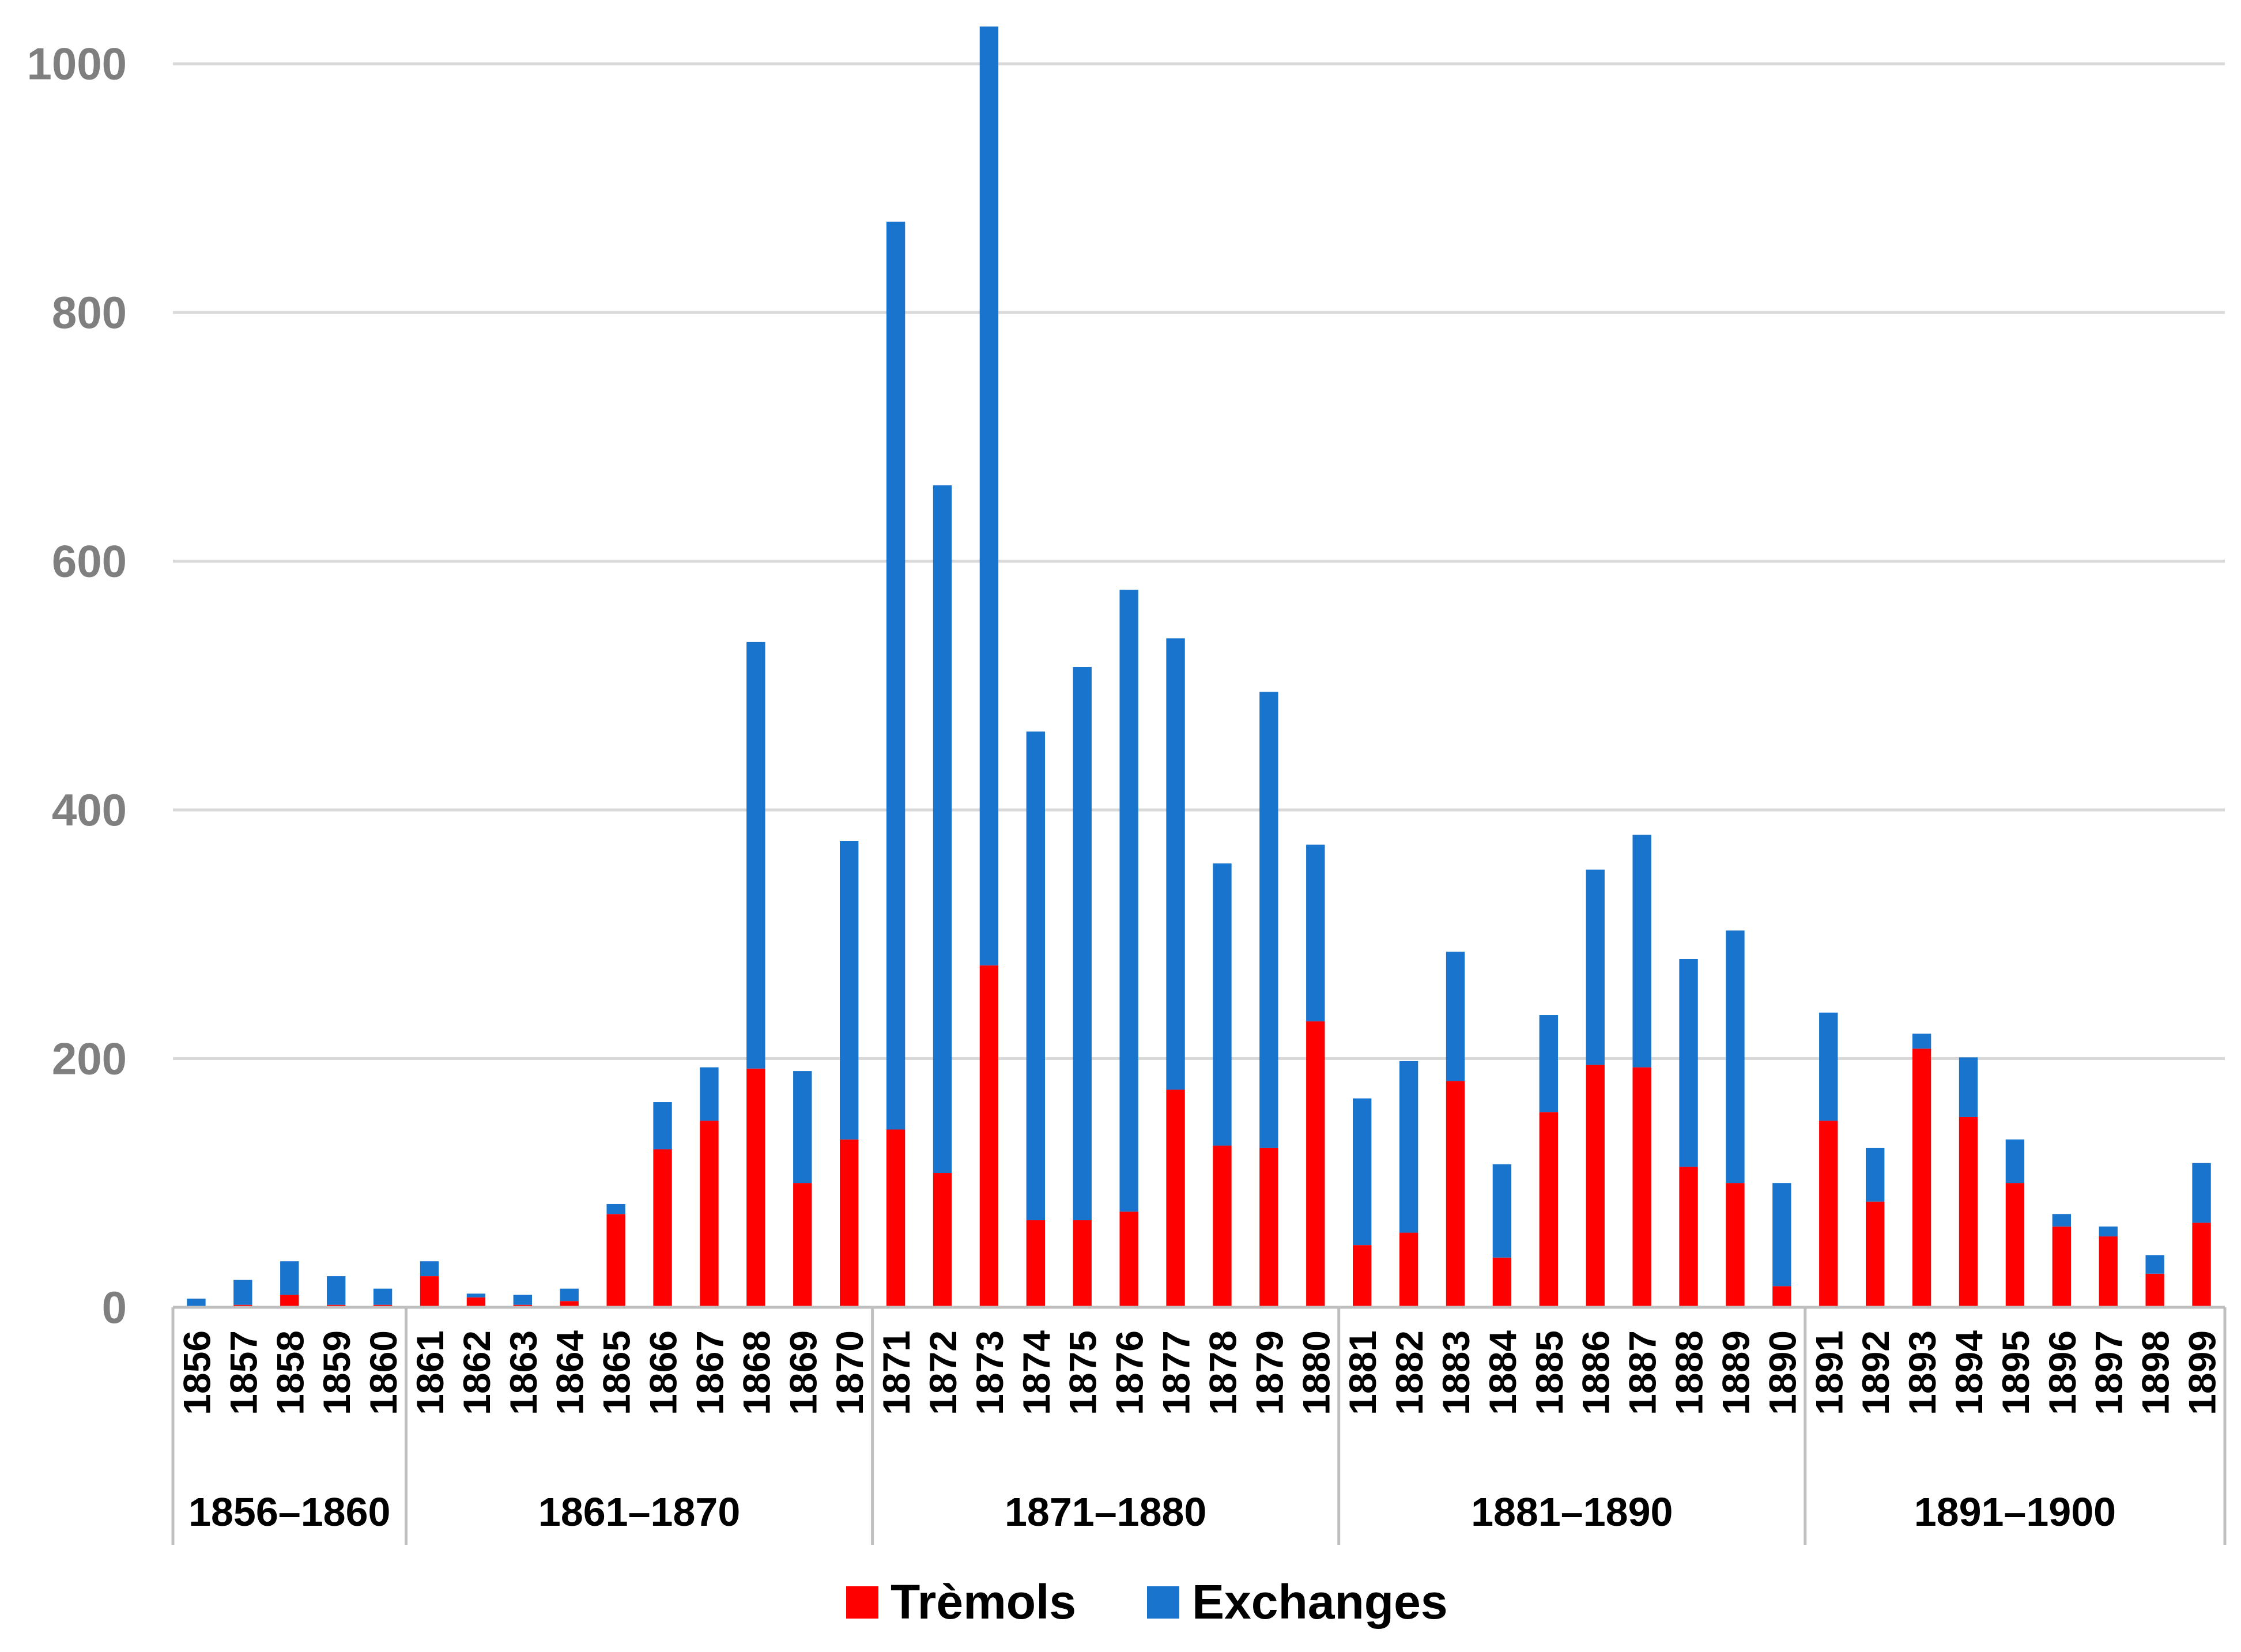 Image resolution: width=2241 pixels, height=1652 pixels. I want to click on y-tick-label: 400, so click(89, 809).